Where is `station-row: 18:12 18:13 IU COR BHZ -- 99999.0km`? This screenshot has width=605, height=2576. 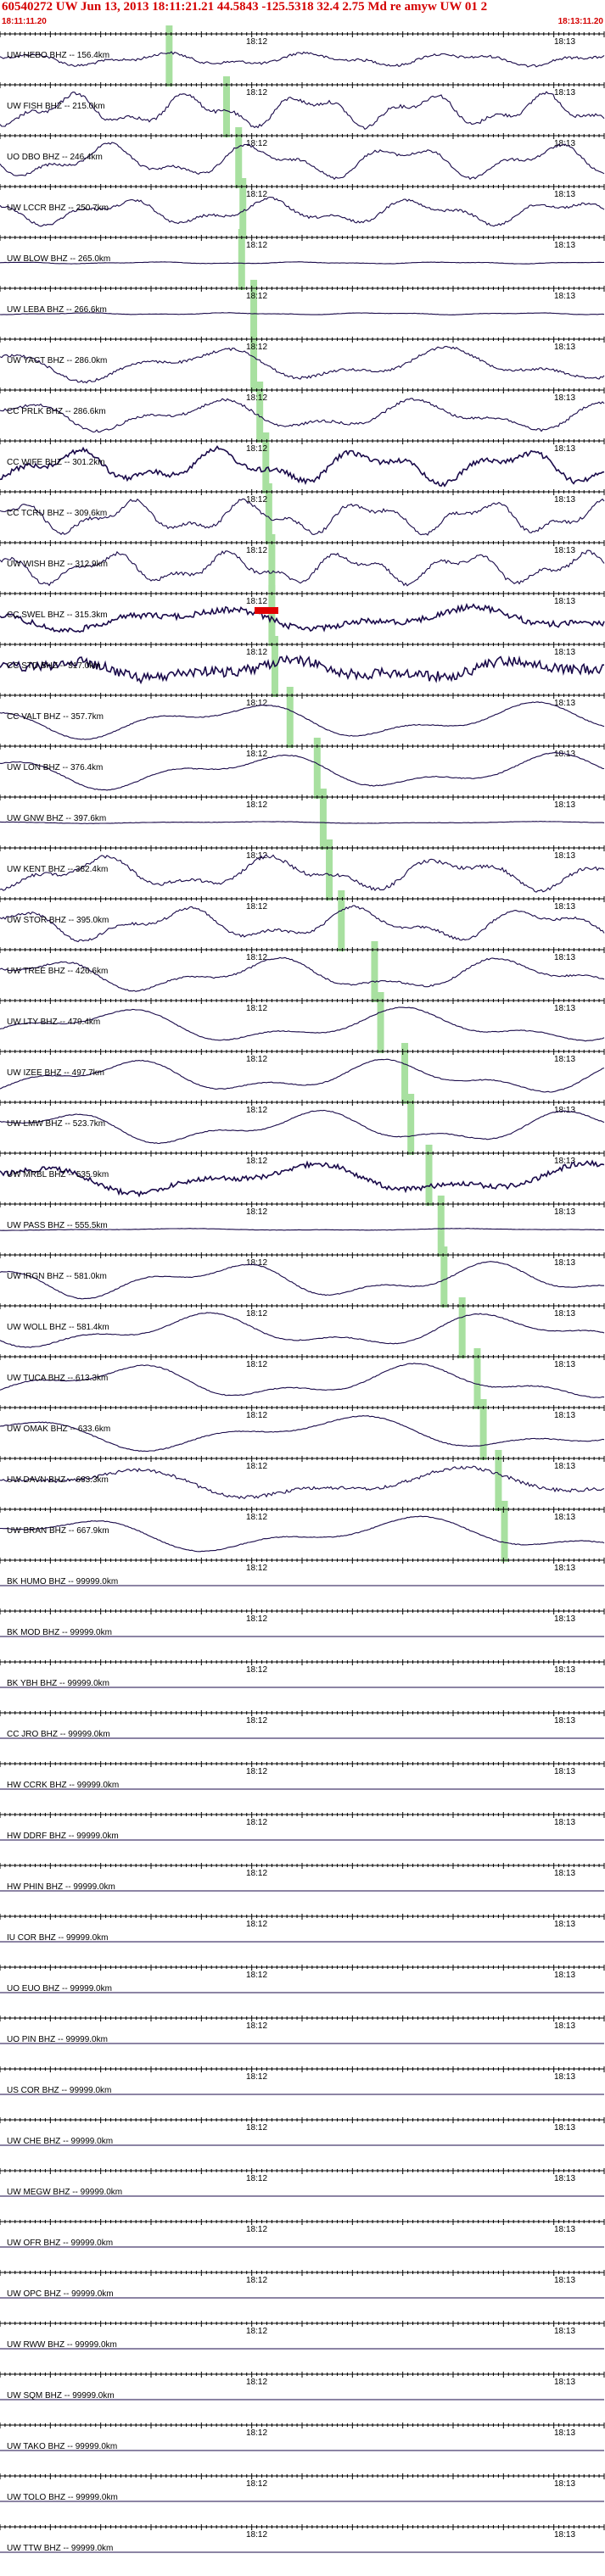 station-row: 18:12 18:13 IU COR BHZ -- 99999.0km is located at coordinates (302, 1928).